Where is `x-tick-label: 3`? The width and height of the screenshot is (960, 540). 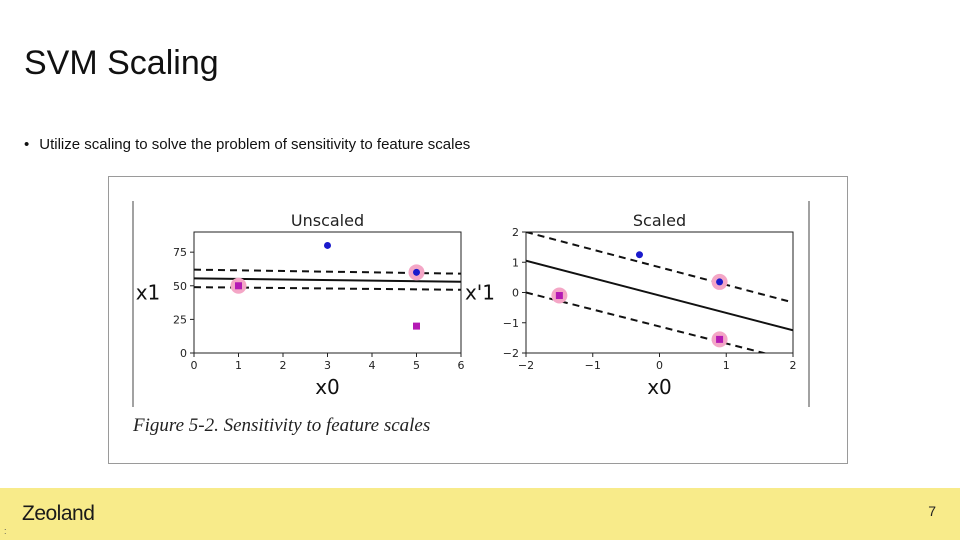
x-tick-label: 3 is located at coordinates (327, 365).